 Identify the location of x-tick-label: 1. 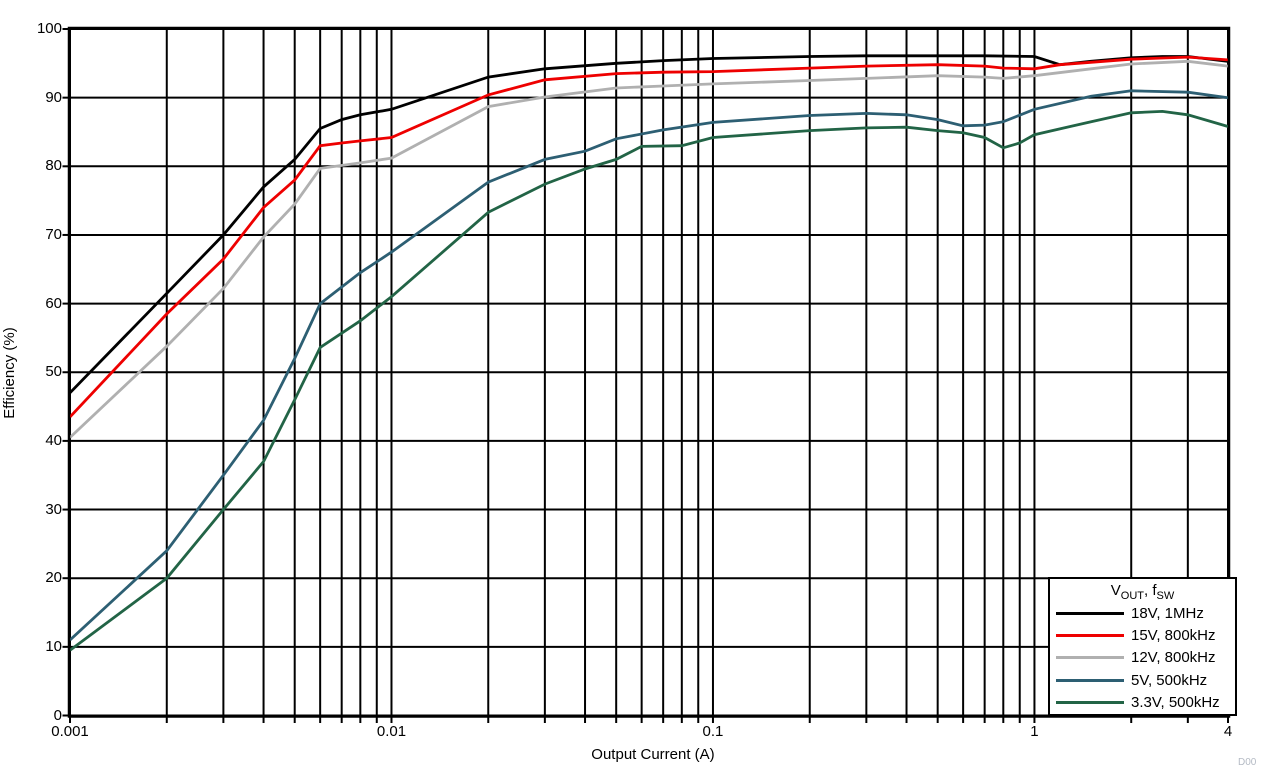
(1034, 731).